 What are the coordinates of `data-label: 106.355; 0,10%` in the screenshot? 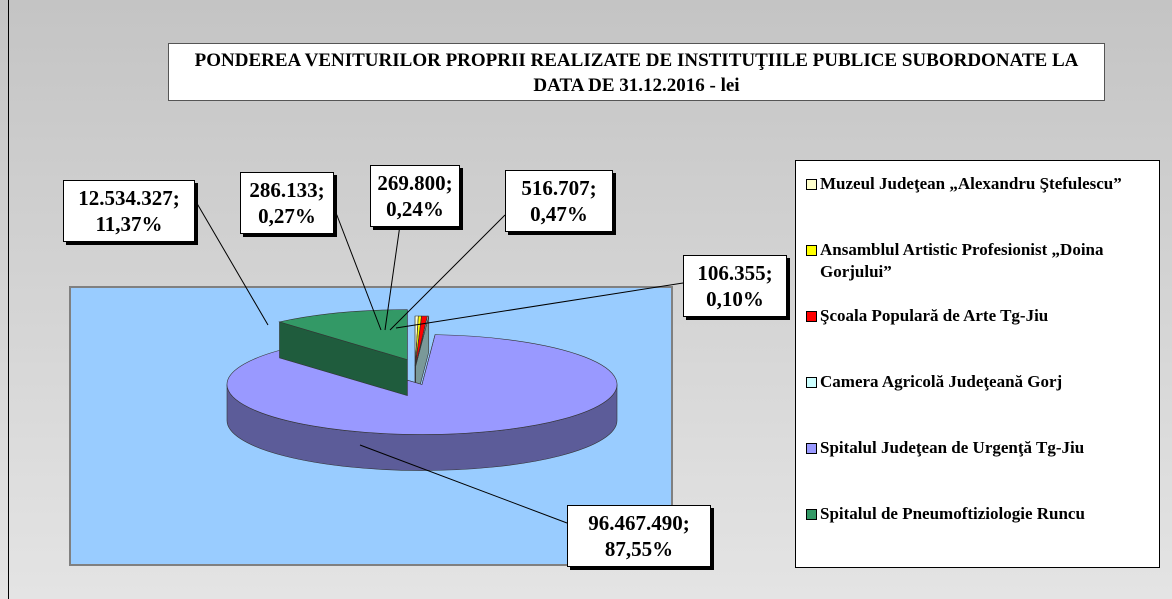 It's located at (735, 286).